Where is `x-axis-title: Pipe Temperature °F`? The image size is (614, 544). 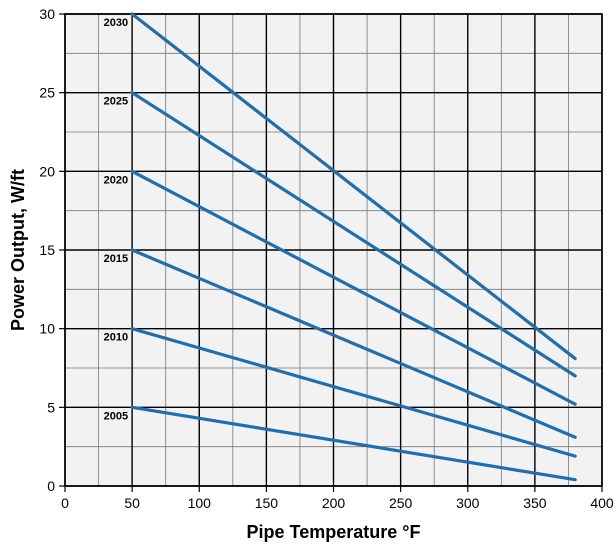 x-axis-title: Pipe Temperature °F is located at coordinates (334, 532).